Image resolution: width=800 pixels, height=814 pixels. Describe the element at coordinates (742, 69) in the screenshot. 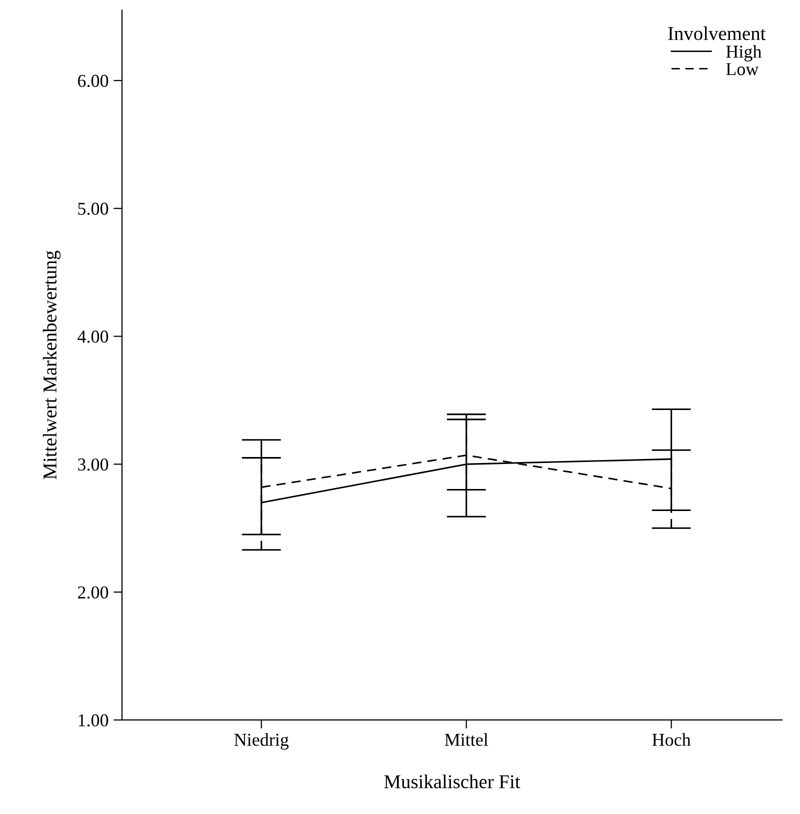

I see `legend-label: Low` at that location.